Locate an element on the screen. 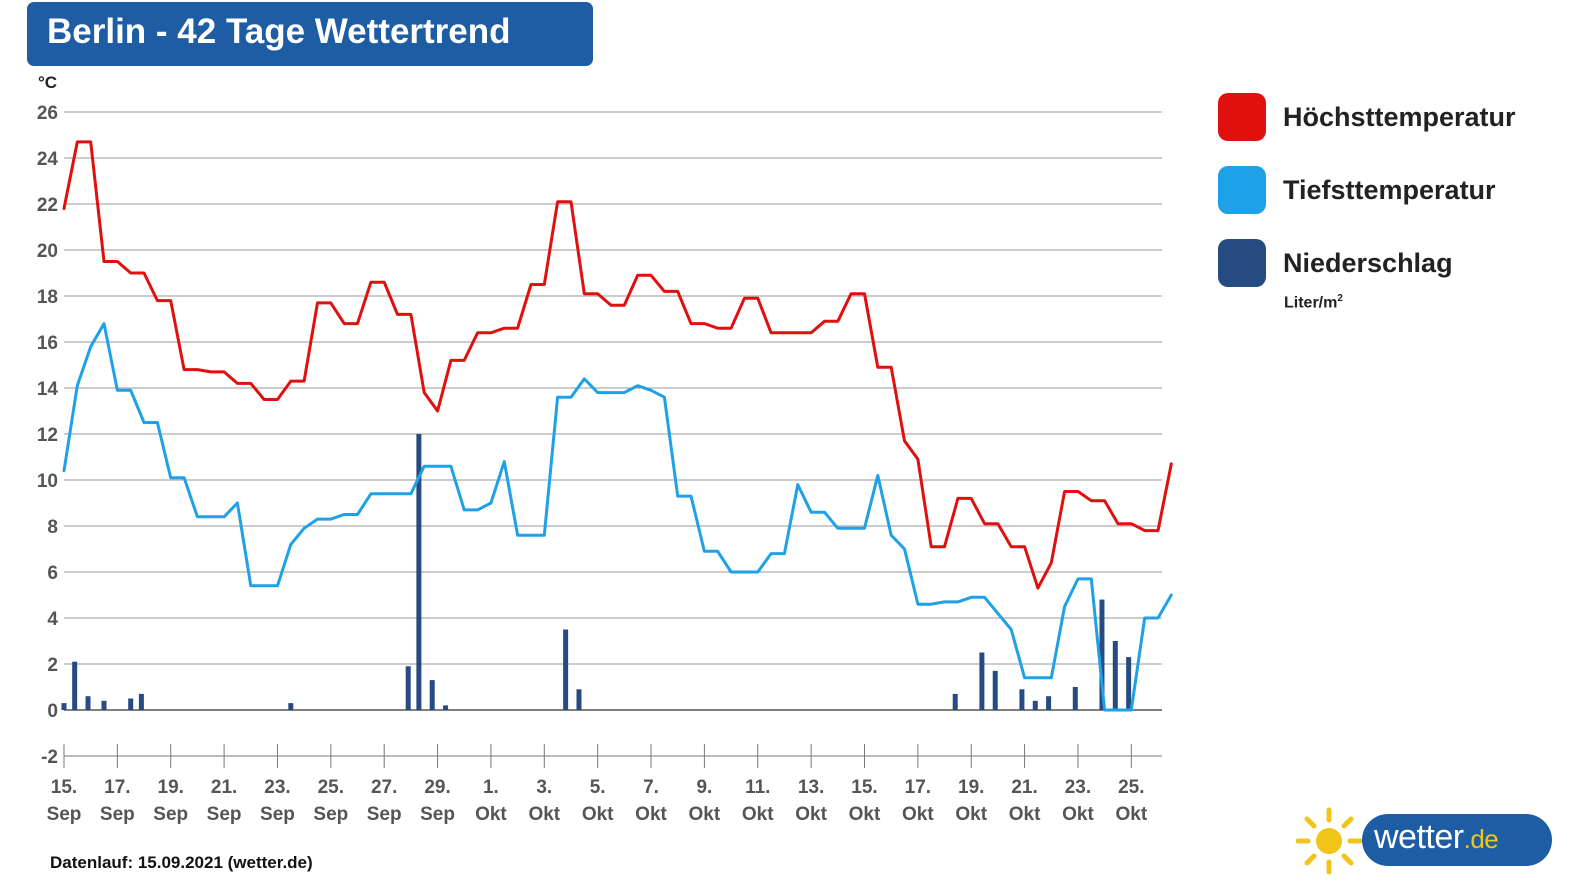  x-tick-day: 15. is located at coordinates (864, 787).